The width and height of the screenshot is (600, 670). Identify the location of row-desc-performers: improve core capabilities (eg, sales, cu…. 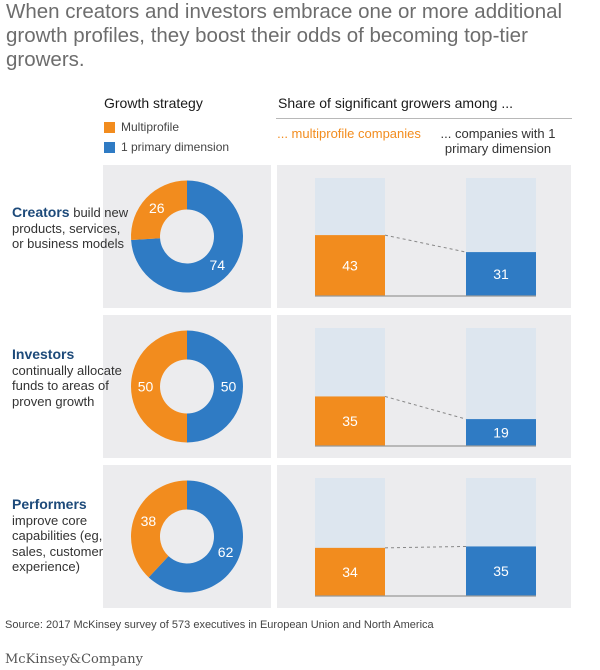
(58, 543).